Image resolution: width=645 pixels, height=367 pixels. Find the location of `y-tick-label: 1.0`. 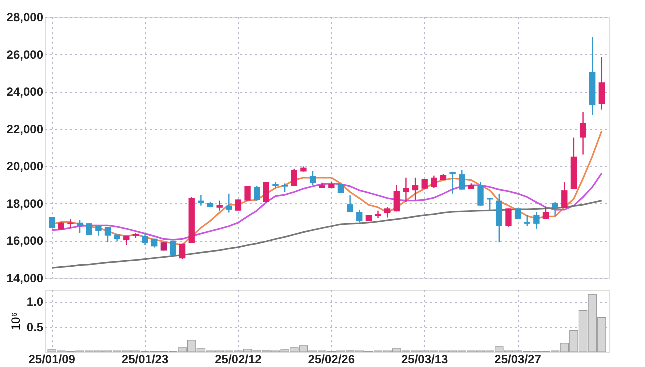

y-tick-label: 1.0 is located at coordinates (35, 302).